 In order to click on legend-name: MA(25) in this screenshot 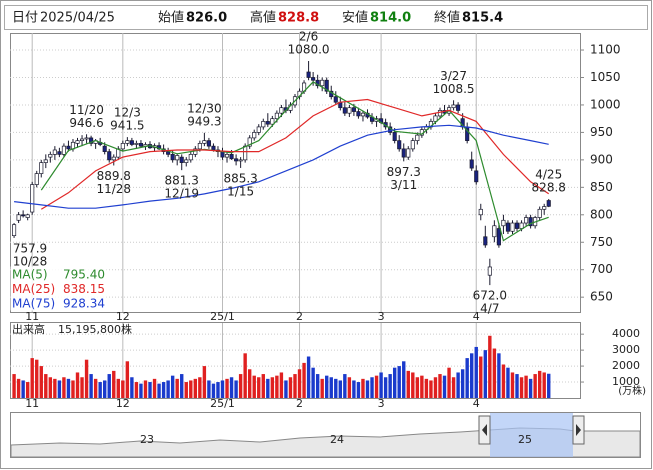, I will do `click(33, 289)`.